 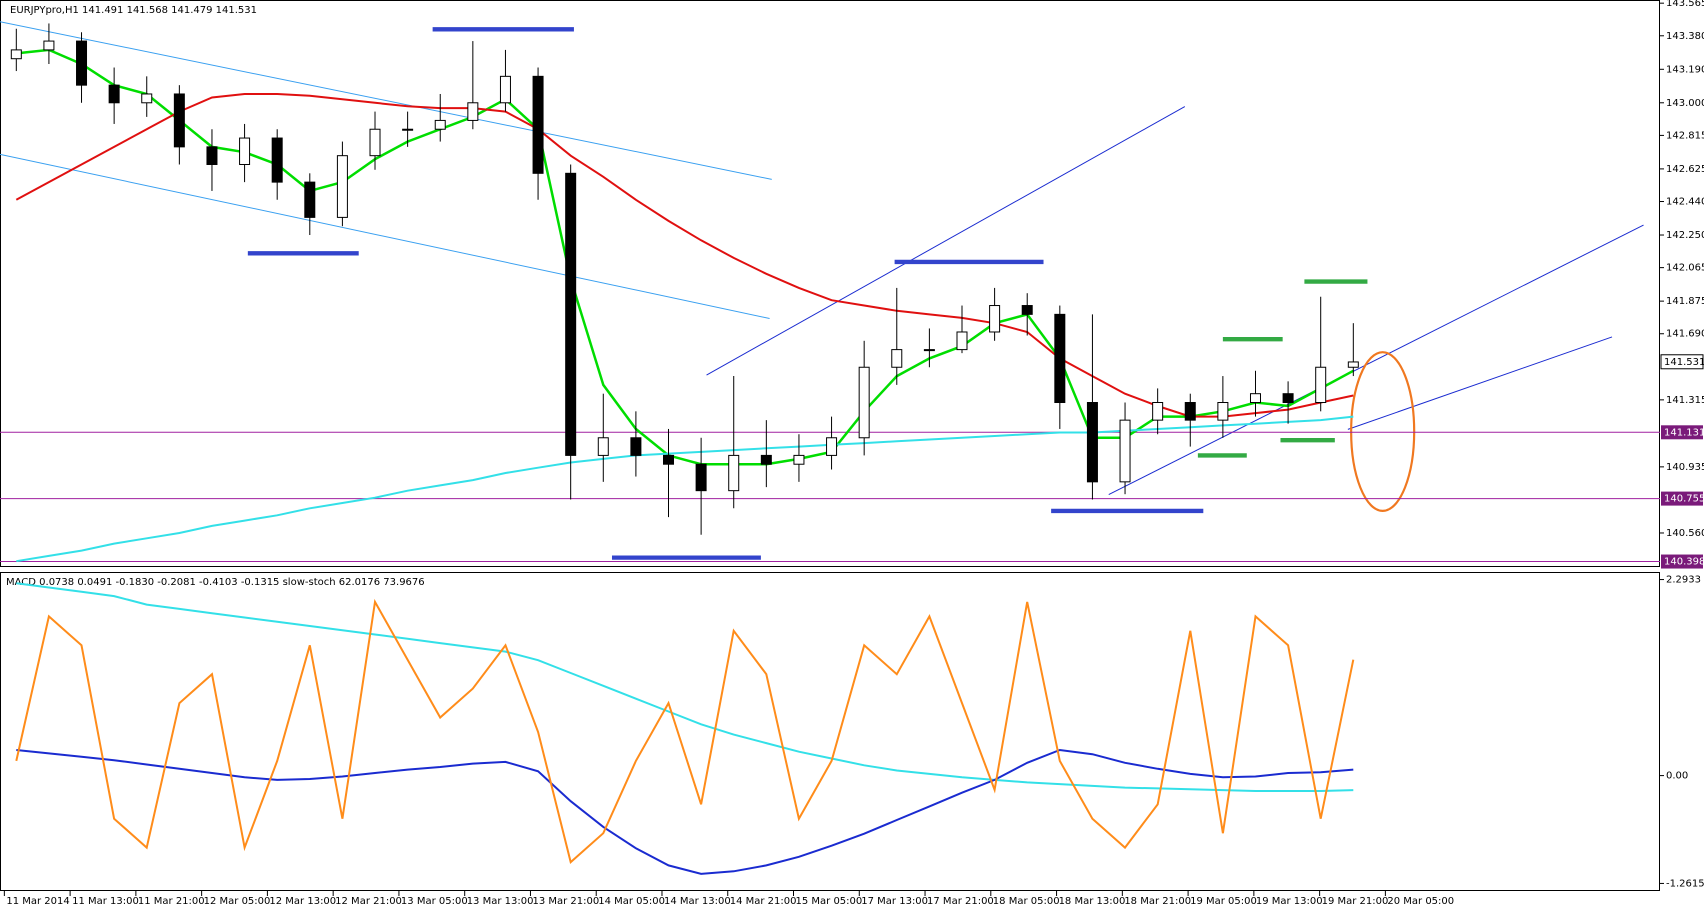 I want to click on x-tick-label: 12 Mar 21:00, so click(x=368, y=901).